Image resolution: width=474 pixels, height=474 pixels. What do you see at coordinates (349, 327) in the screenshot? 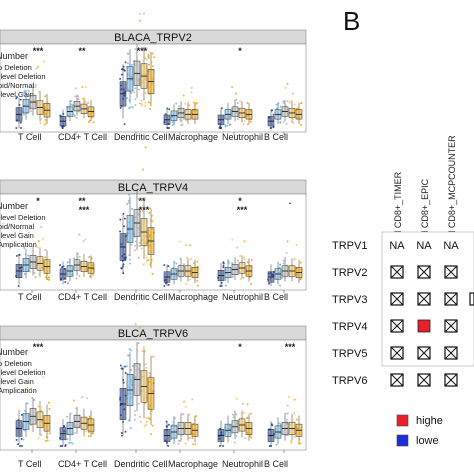
I see `row-label: TRPV4` at bounding box center [349, 327].